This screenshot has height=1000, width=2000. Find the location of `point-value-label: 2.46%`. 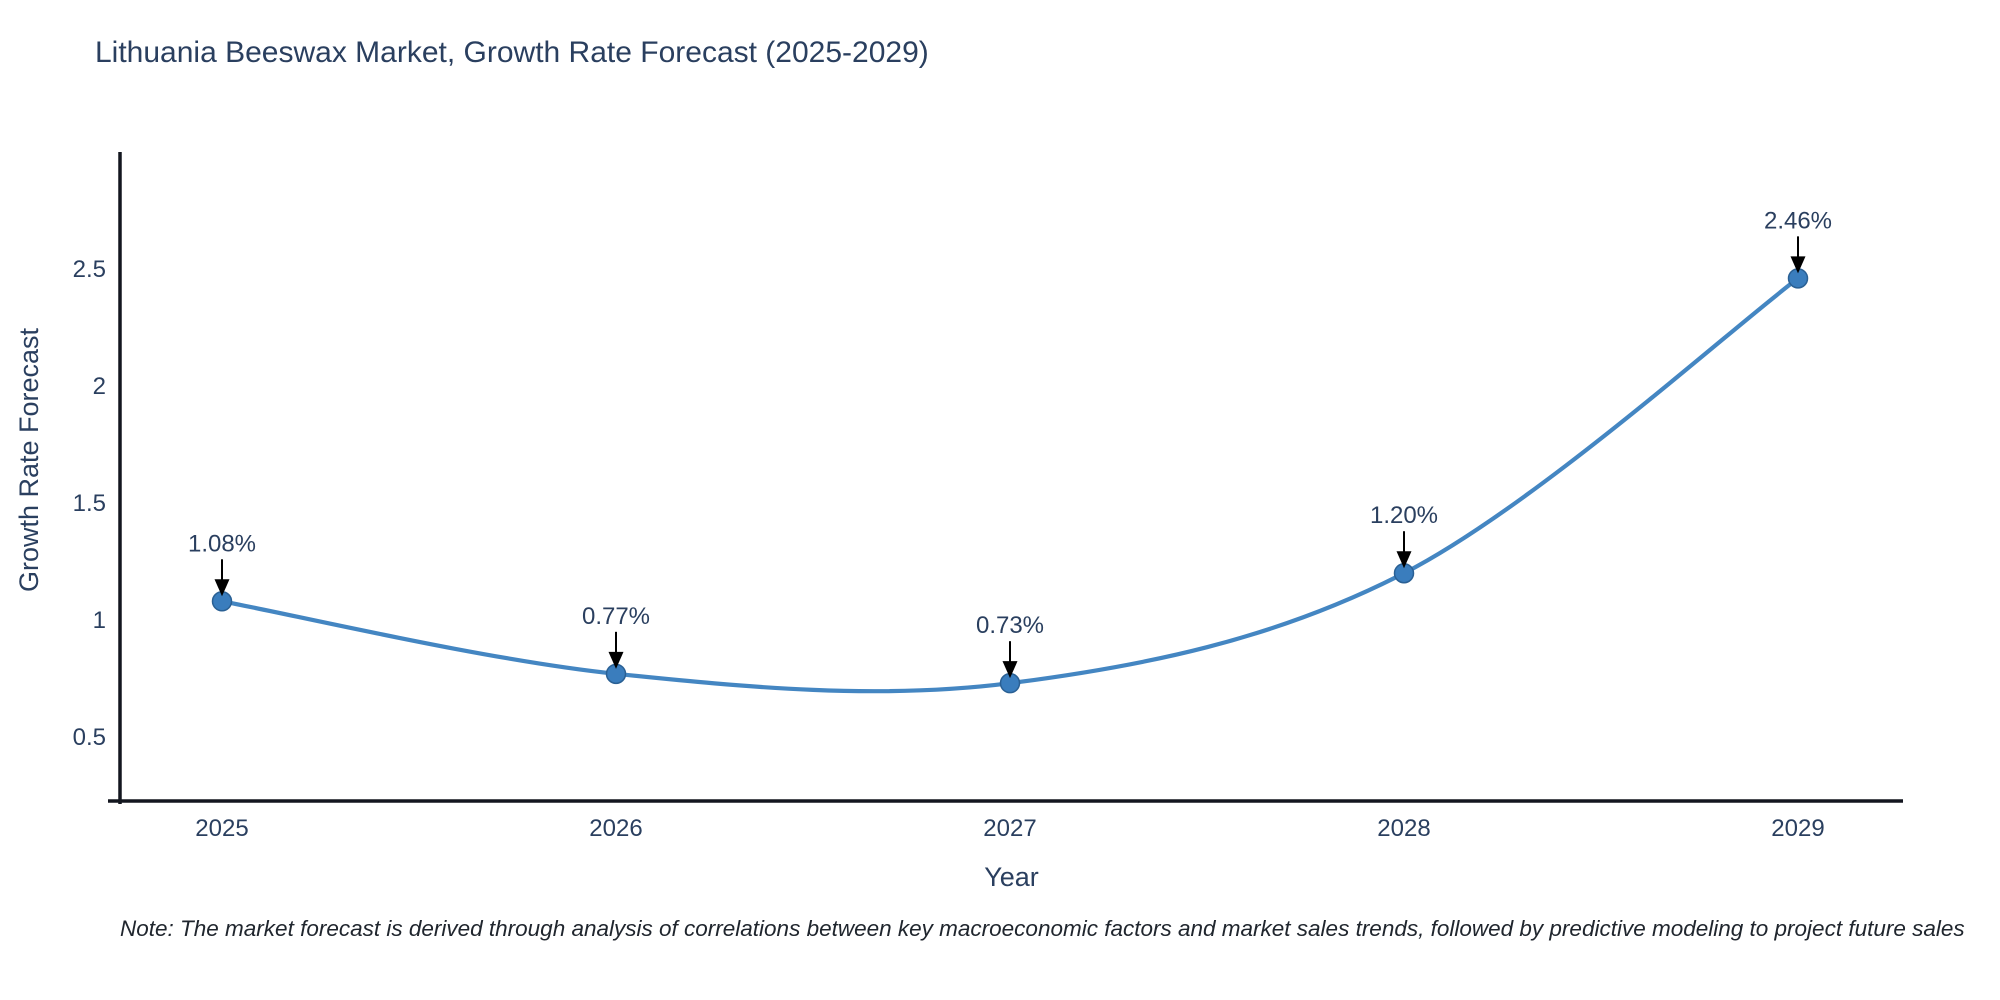

point-value-label: 2.46% is located at coordinates (1798, 220).